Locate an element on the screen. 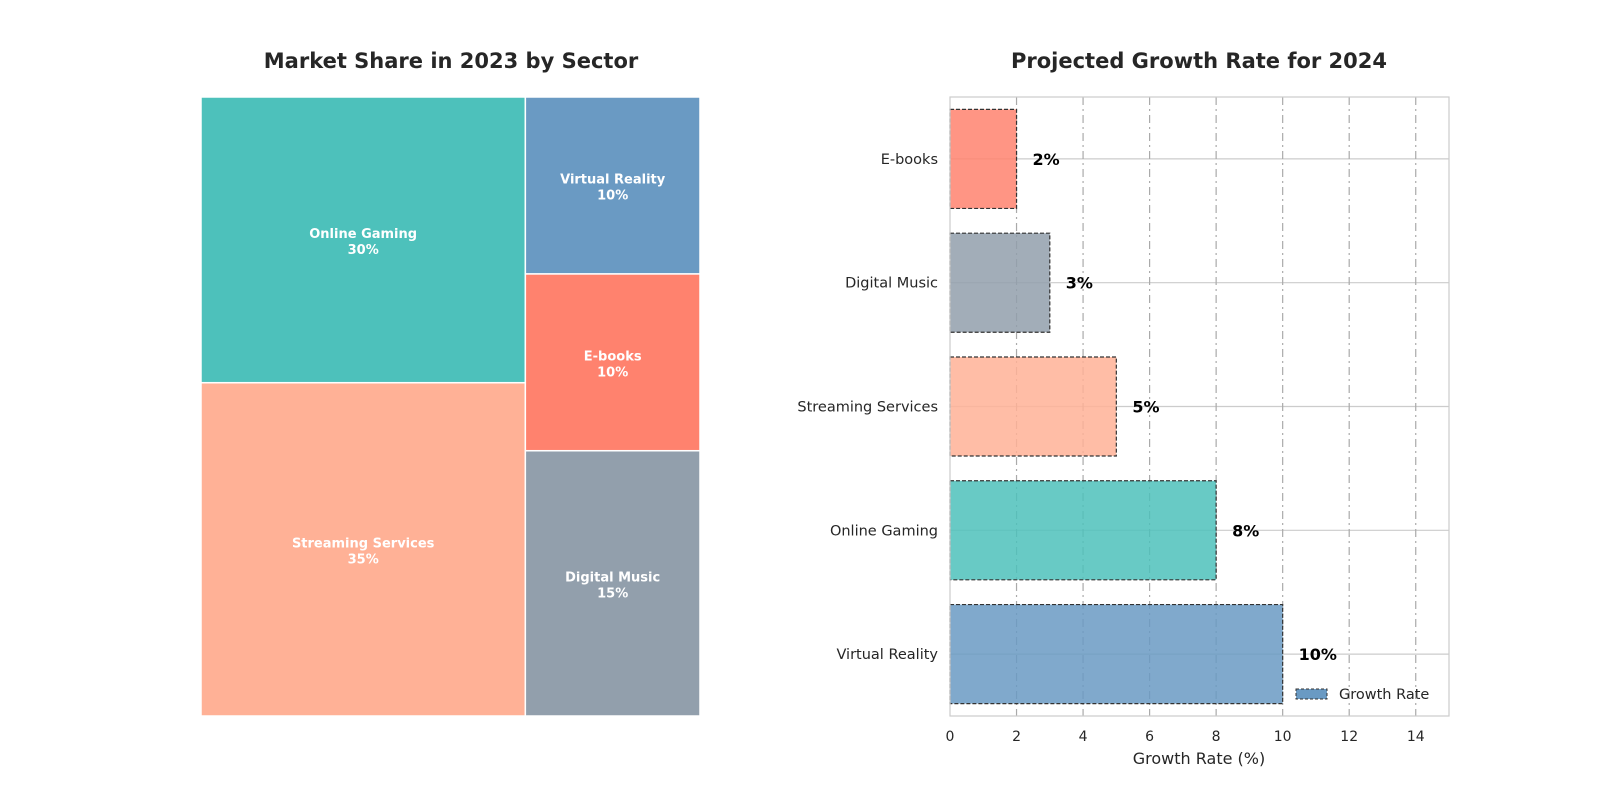 This screenshot has width=1600, height=800. x-tick-label: 8 is located at coordinates (1216, 737).